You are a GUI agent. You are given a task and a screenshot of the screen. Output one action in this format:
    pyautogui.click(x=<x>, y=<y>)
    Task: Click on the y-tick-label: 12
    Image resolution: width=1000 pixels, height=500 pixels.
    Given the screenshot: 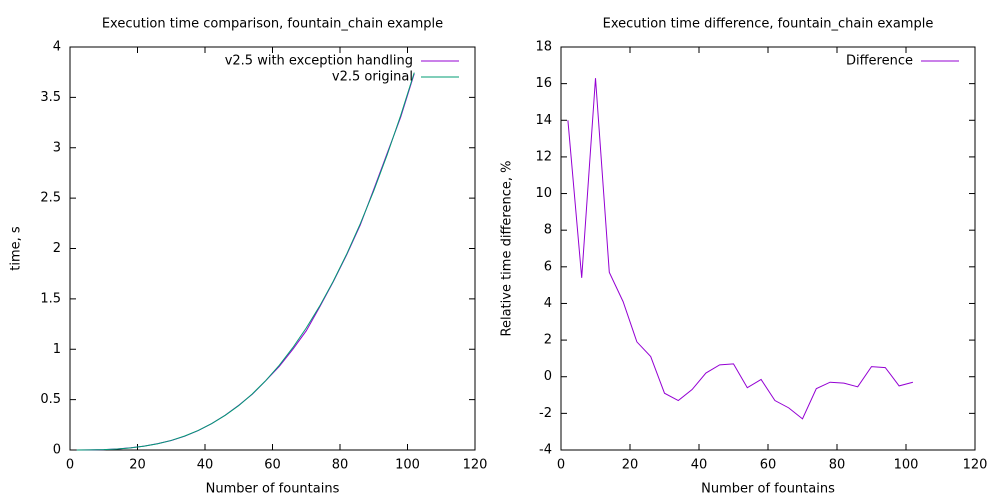 What is the action you would take?
    pyautogui.click(x=543, y=156)
    